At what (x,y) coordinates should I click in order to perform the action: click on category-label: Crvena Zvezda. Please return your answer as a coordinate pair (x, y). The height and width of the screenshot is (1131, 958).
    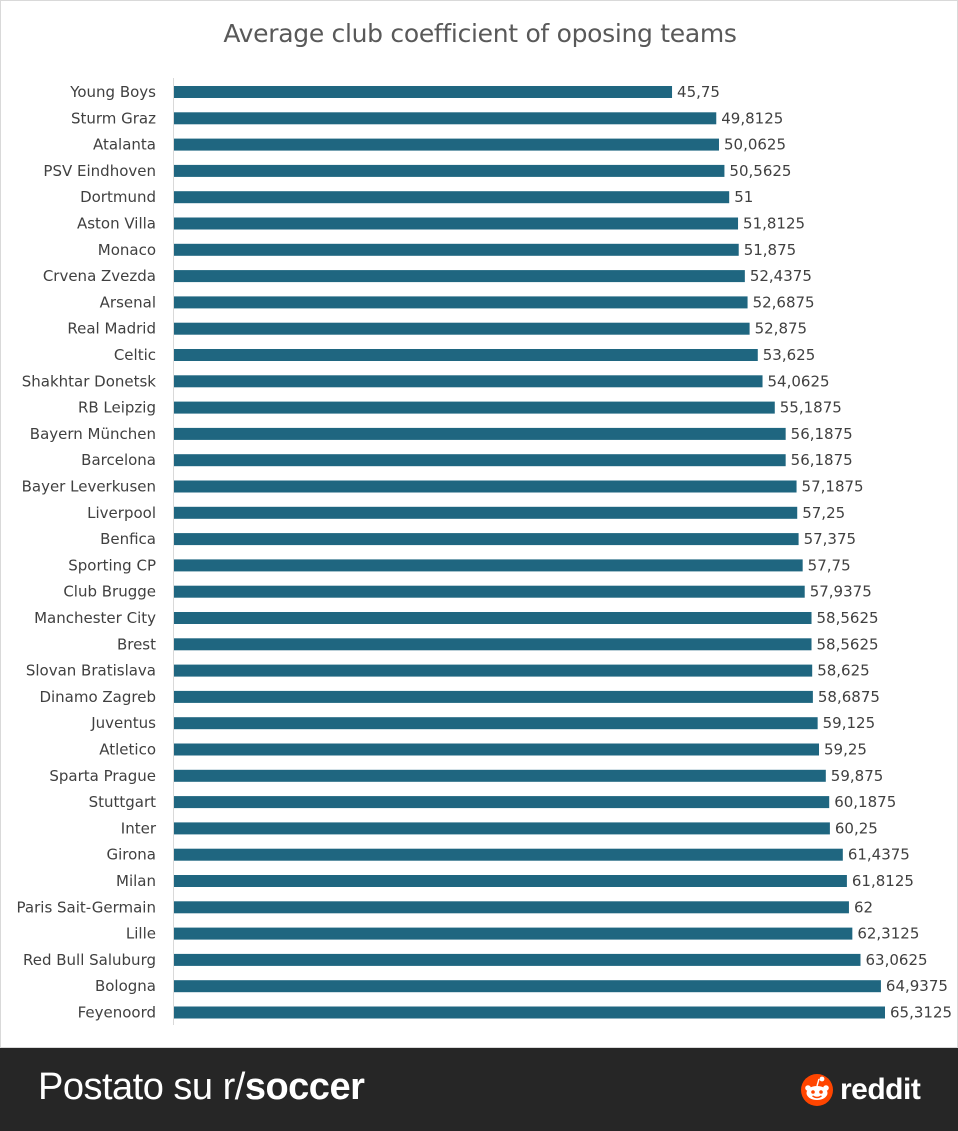
    Looking at the image, I should click on (99, 276).